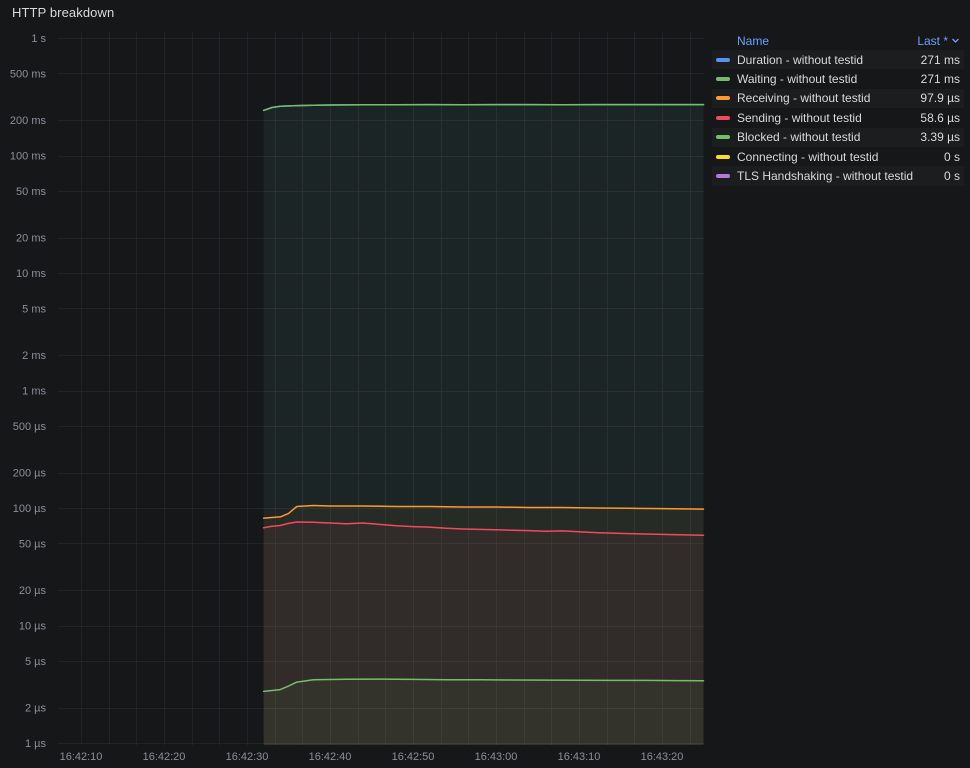 This screenshot has height=768, width=970. Describe the element at coordinates (164, 757) in the screenshot. I see `svg-text: 16:42:20` at that location.